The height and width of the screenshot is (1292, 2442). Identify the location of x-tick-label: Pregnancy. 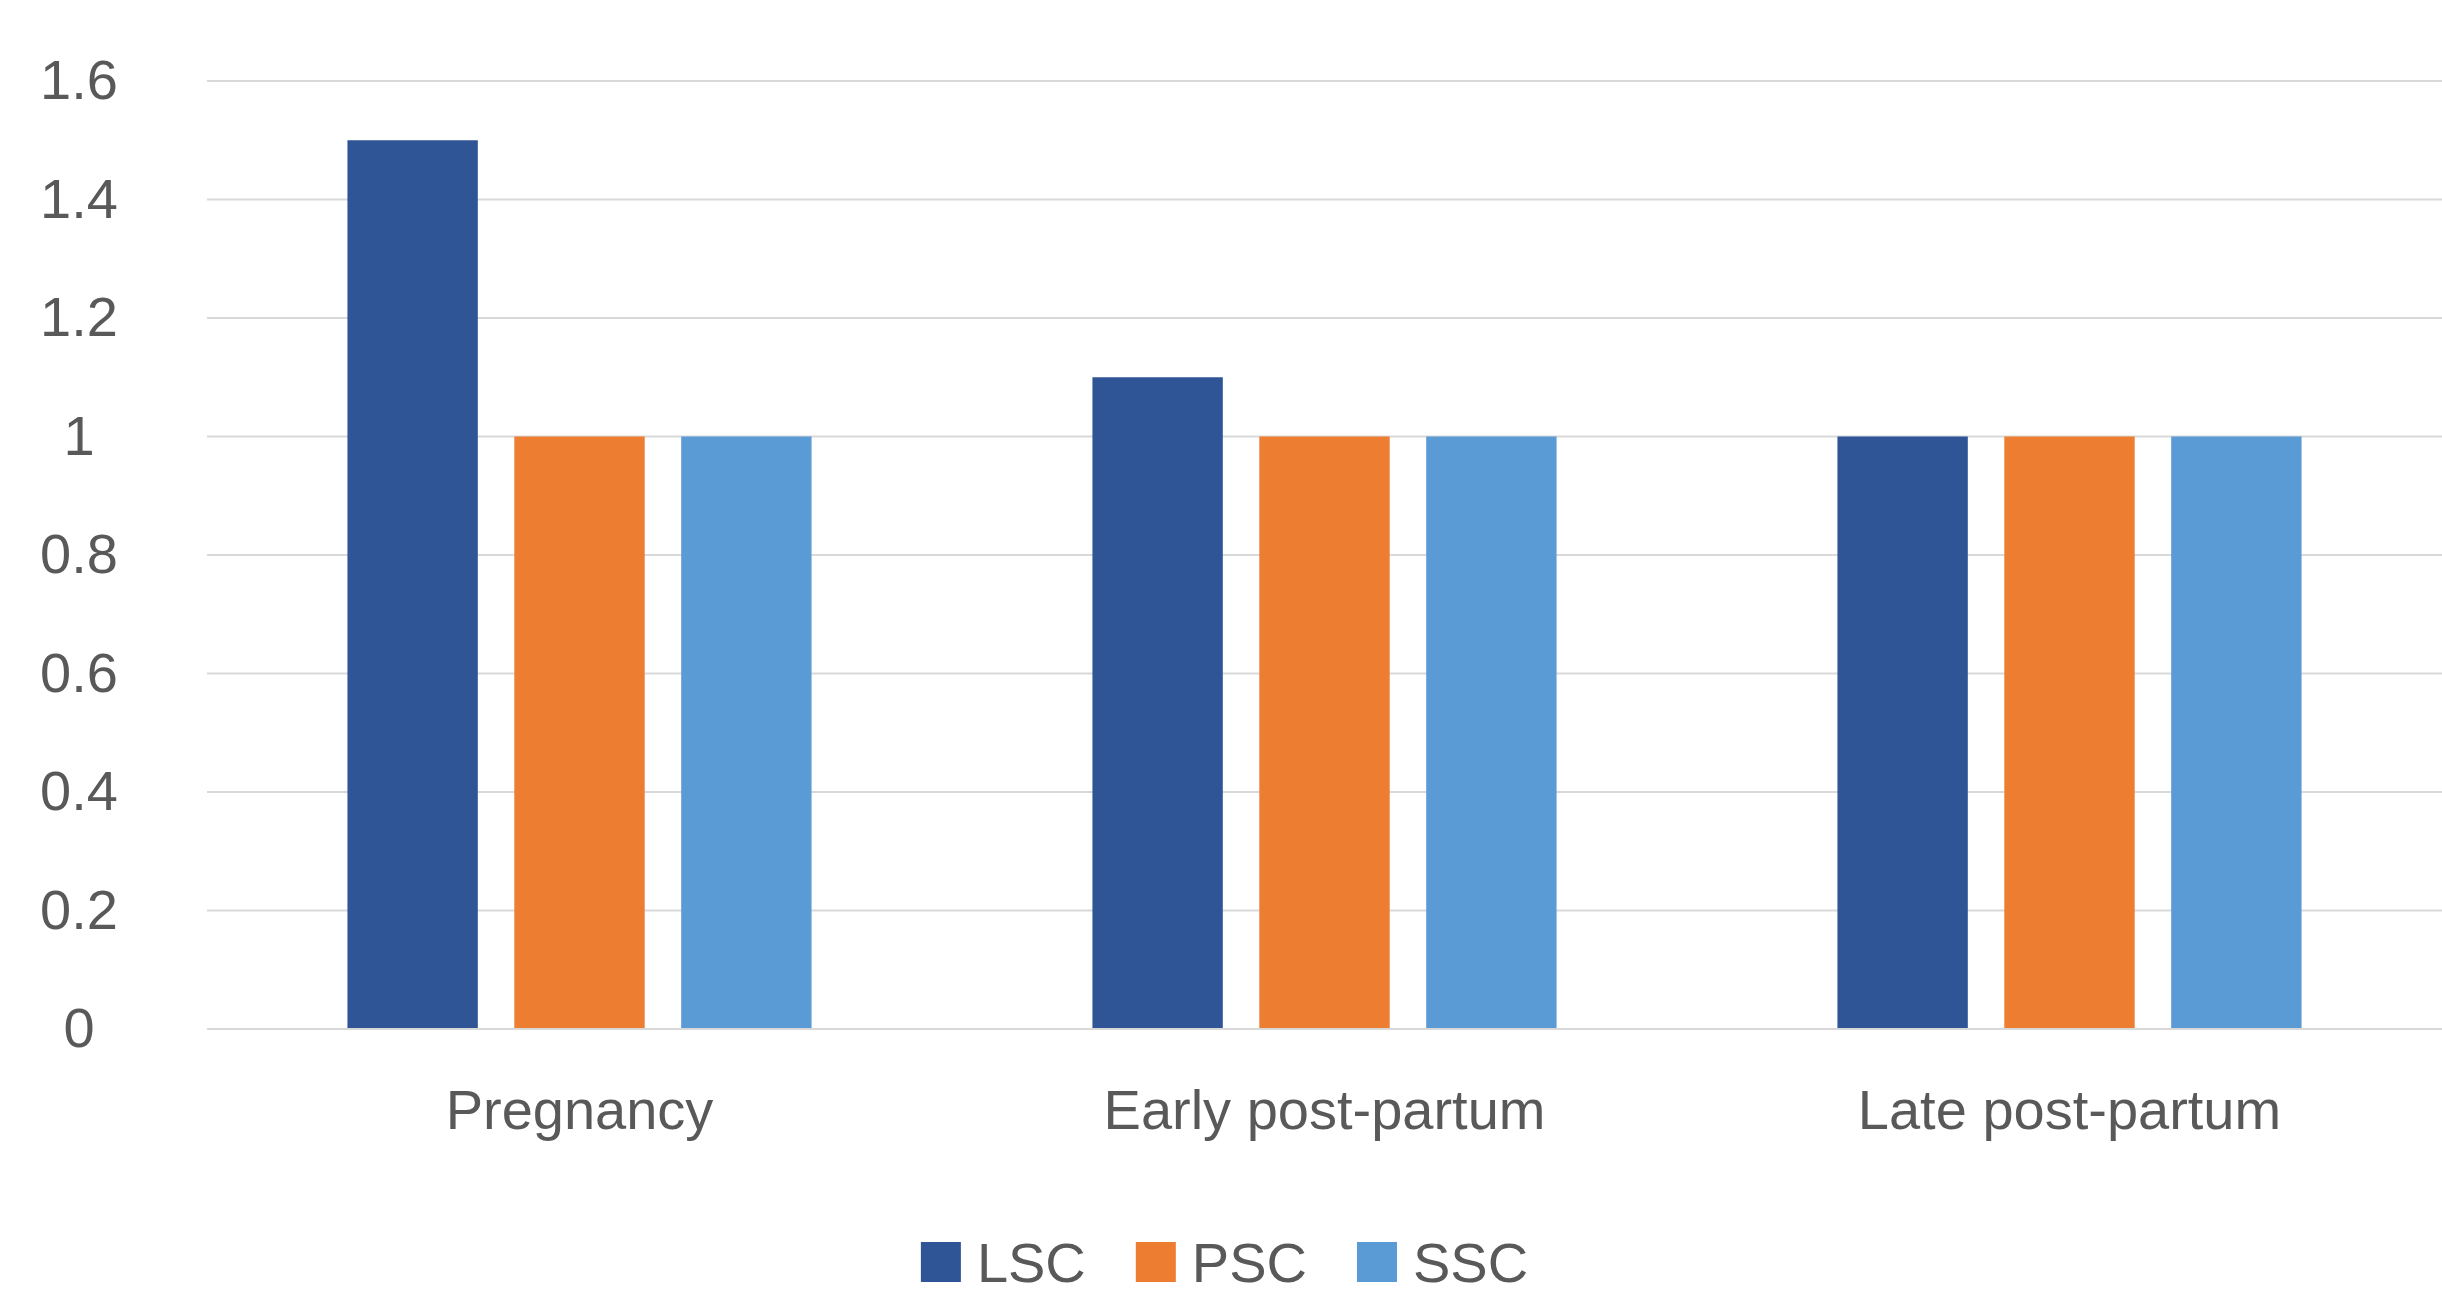
(579, 1109).